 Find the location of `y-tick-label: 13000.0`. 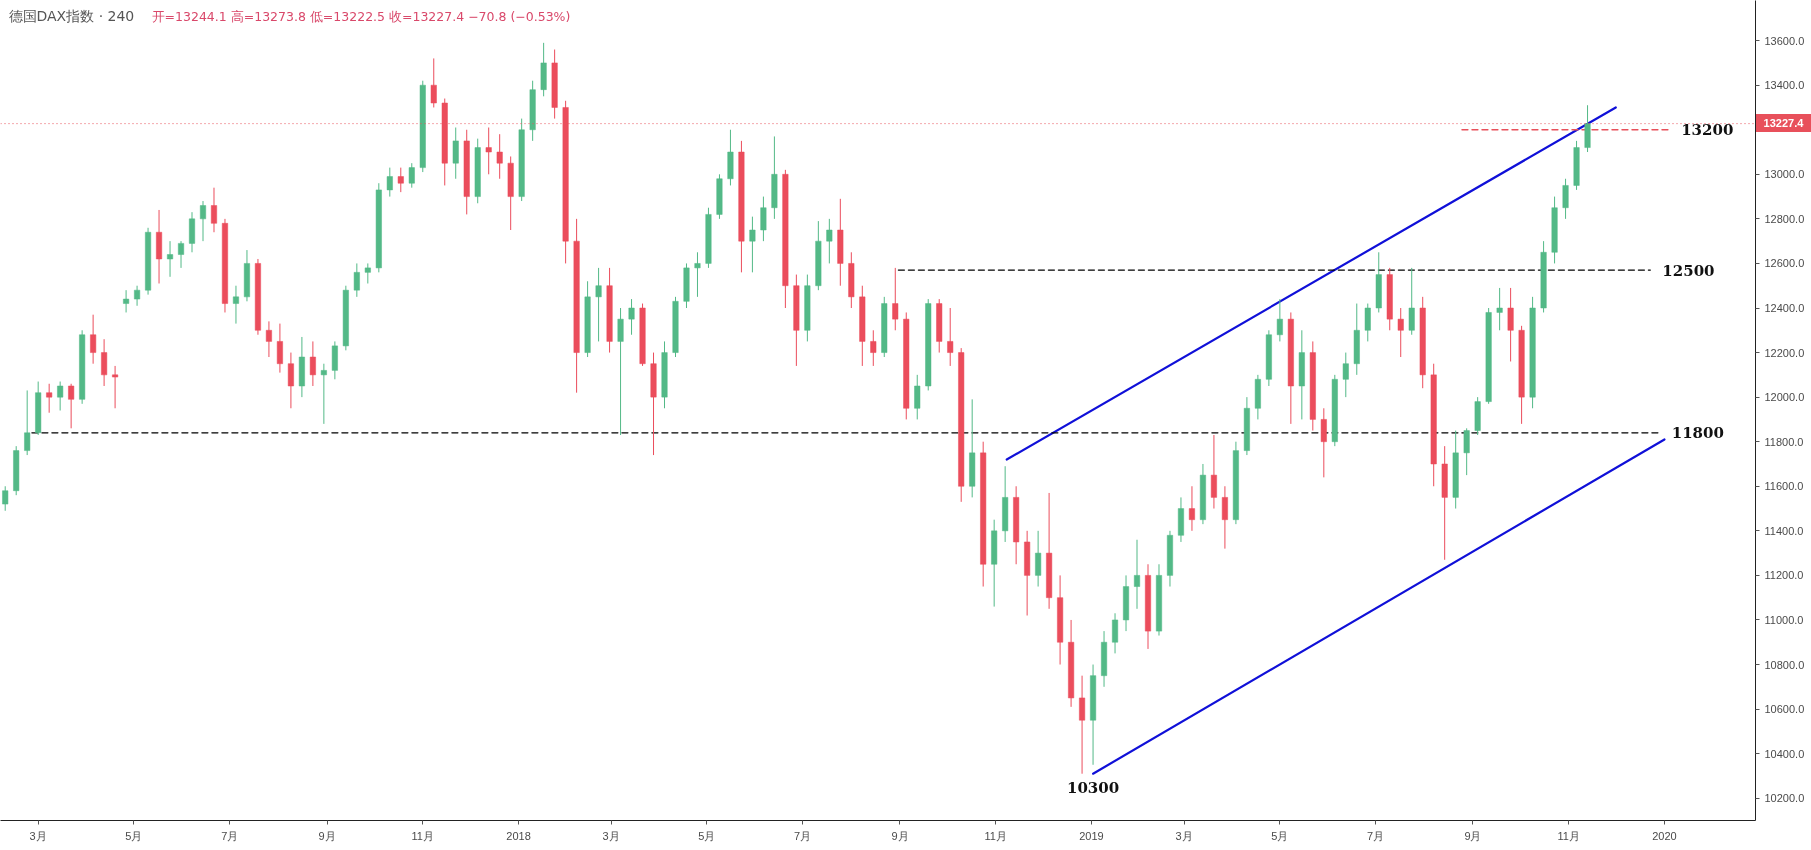

y-tick-label: 13000.0 is located at coordinates (1784, 174).